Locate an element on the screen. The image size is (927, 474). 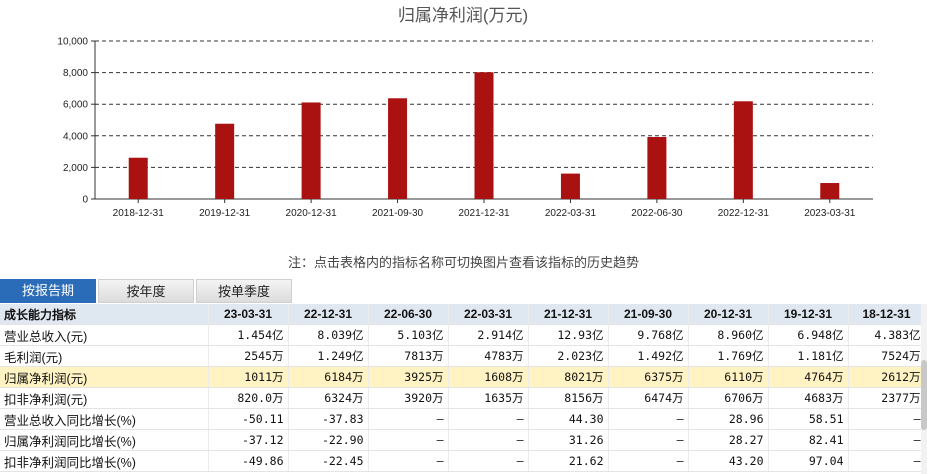
metric-value-cell: -37.83 is located at coordinates (328, 419).